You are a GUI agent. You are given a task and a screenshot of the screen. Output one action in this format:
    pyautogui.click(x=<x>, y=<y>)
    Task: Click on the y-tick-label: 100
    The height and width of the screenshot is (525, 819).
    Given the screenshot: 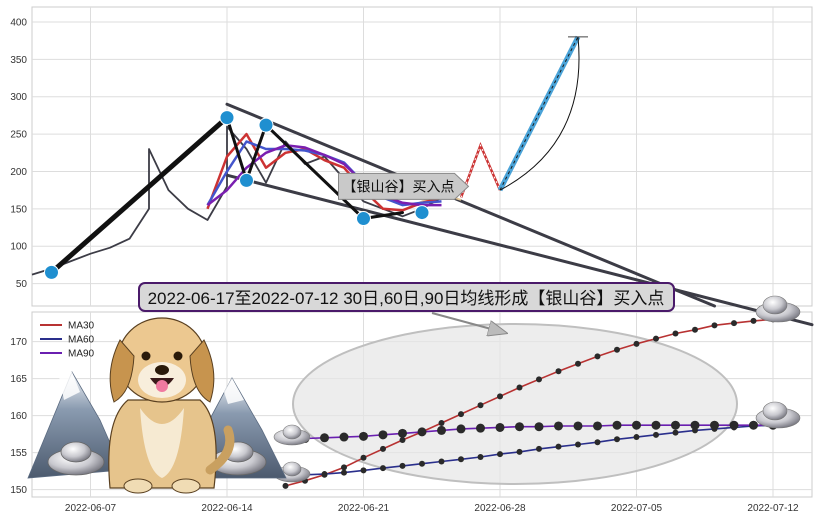 What is the action you would take?
    pyautogui.click(x=18, y=247)
    